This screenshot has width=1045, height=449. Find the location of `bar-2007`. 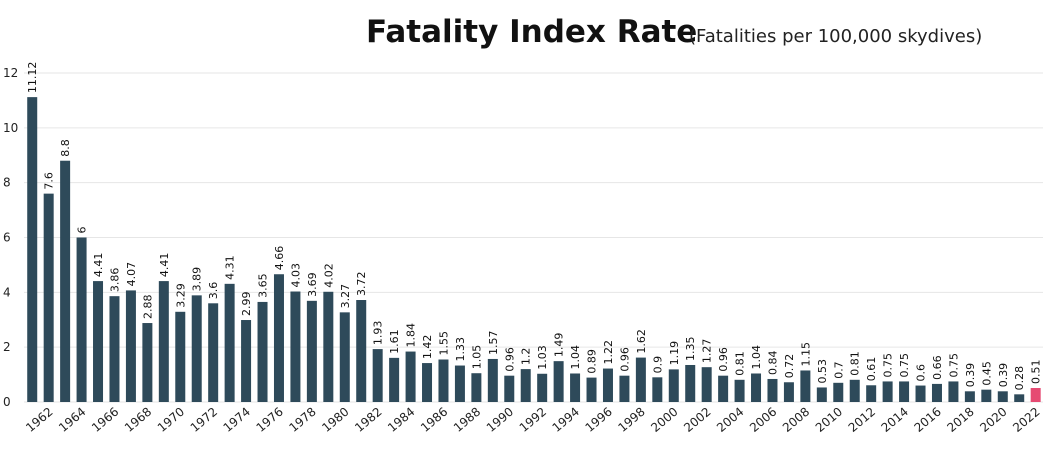

bar-2007 is located at coordinates (788, 392).